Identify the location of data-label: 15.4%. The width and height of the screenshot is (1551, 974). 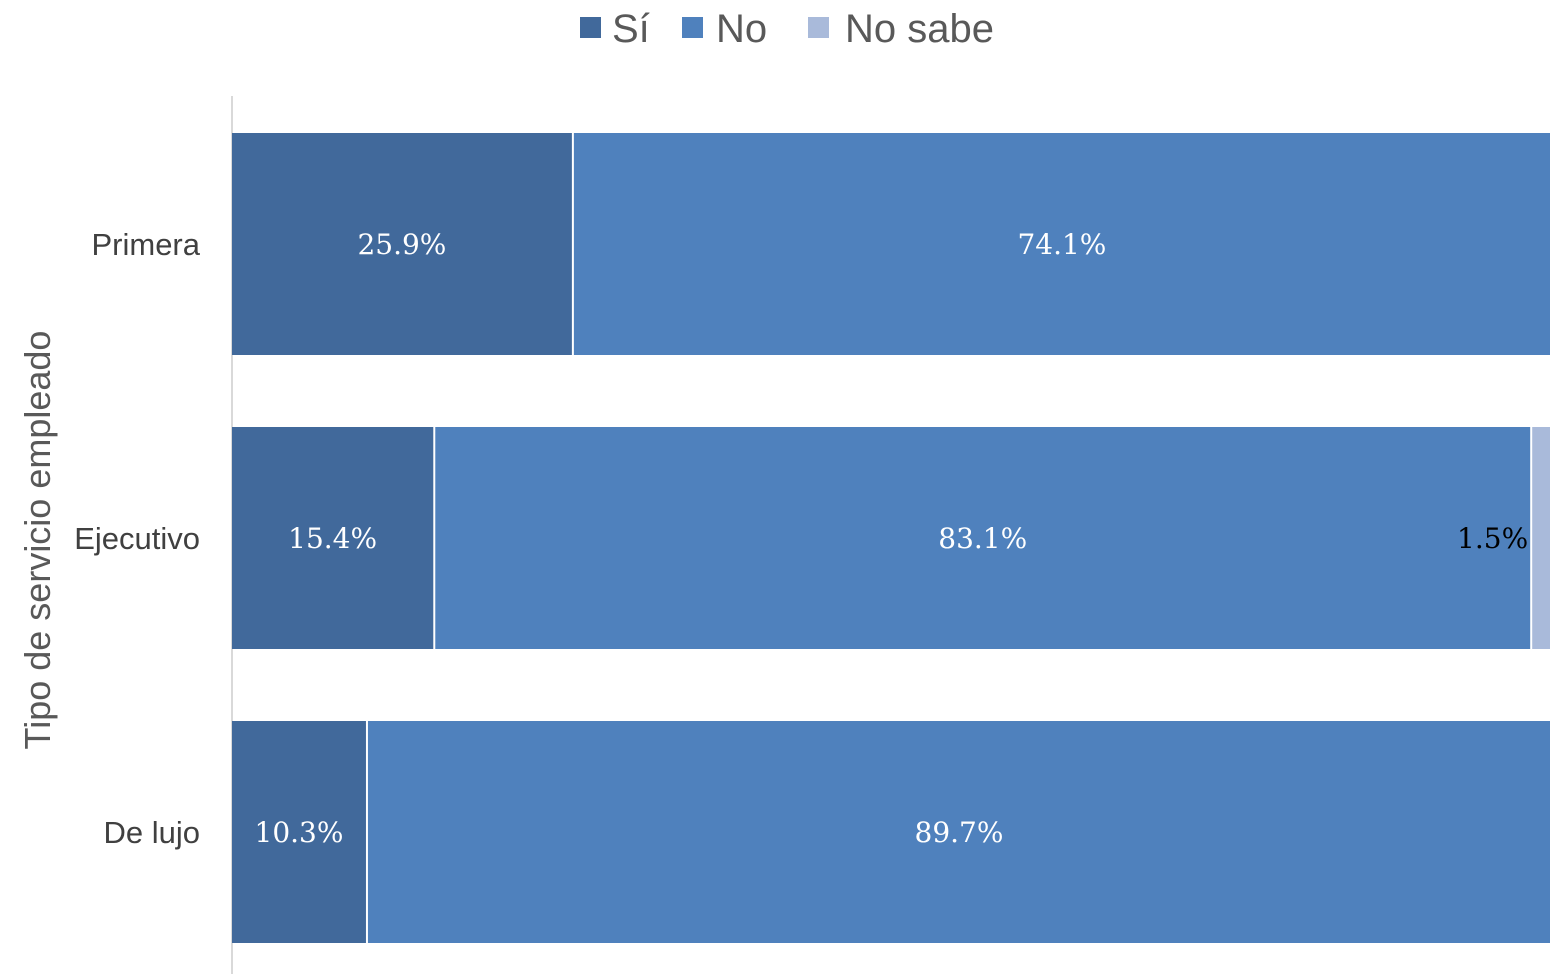
(332, 538).